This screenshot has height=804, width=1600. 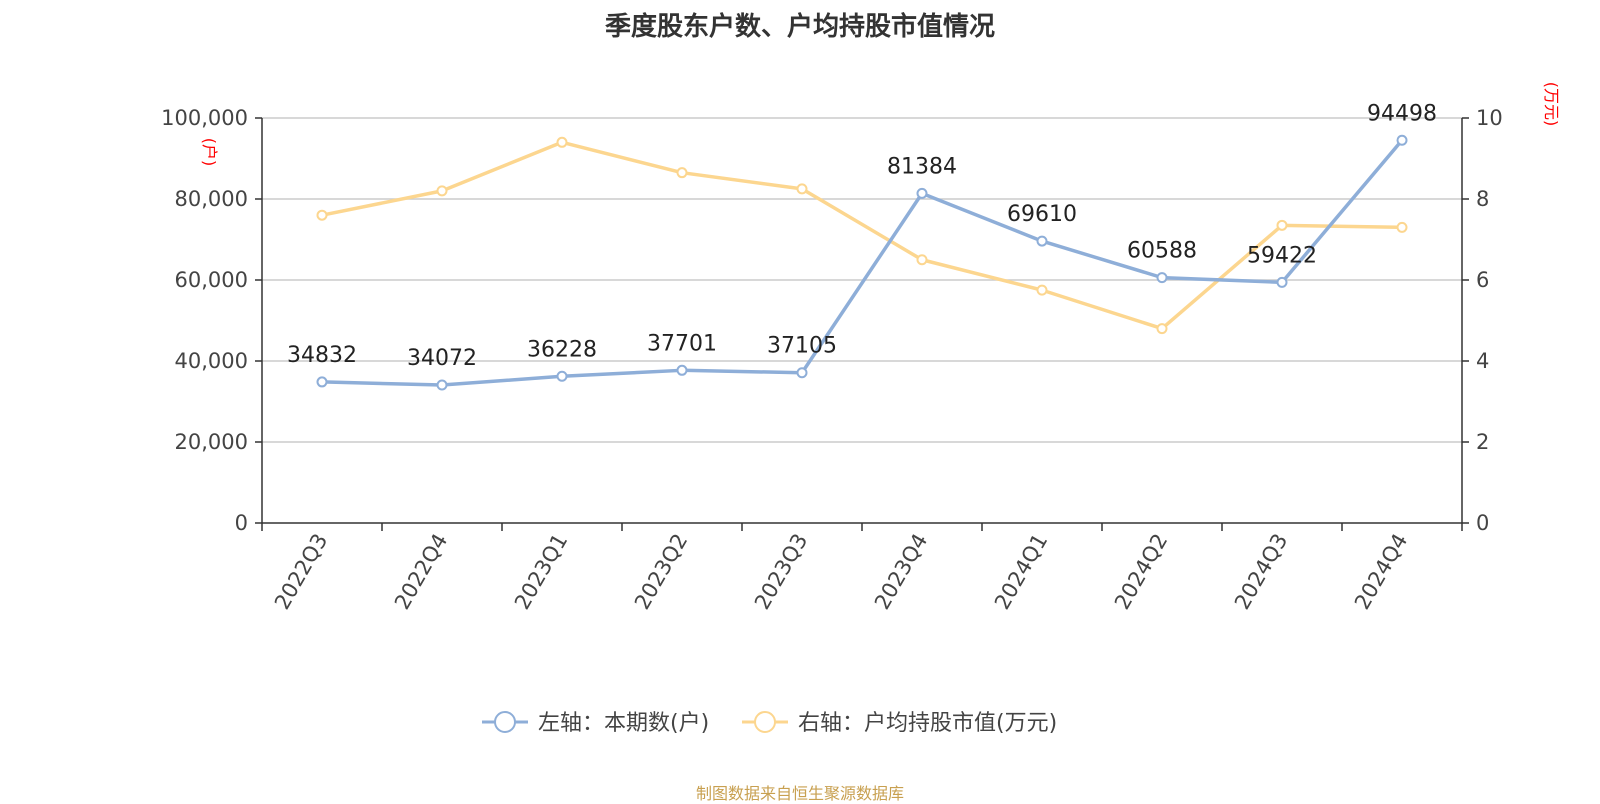 I want to click on data-label: 59422, so click(x=1282, y=255).